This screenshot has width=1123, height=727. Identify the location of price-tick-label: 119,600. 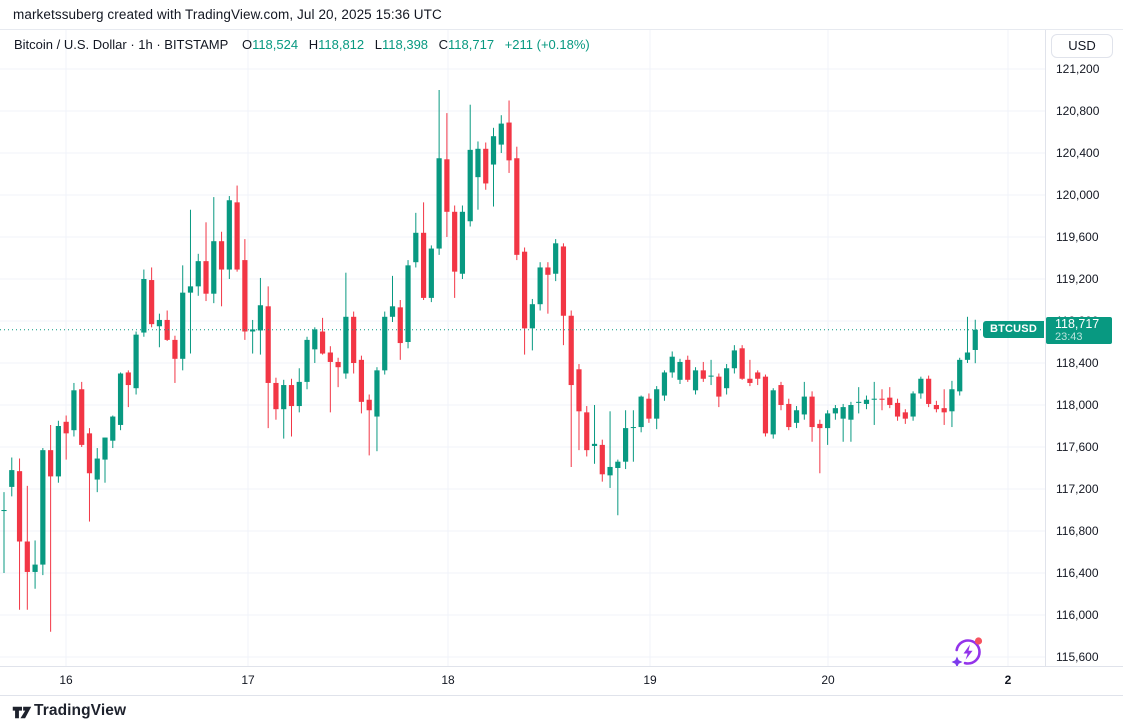
(1077, 236).